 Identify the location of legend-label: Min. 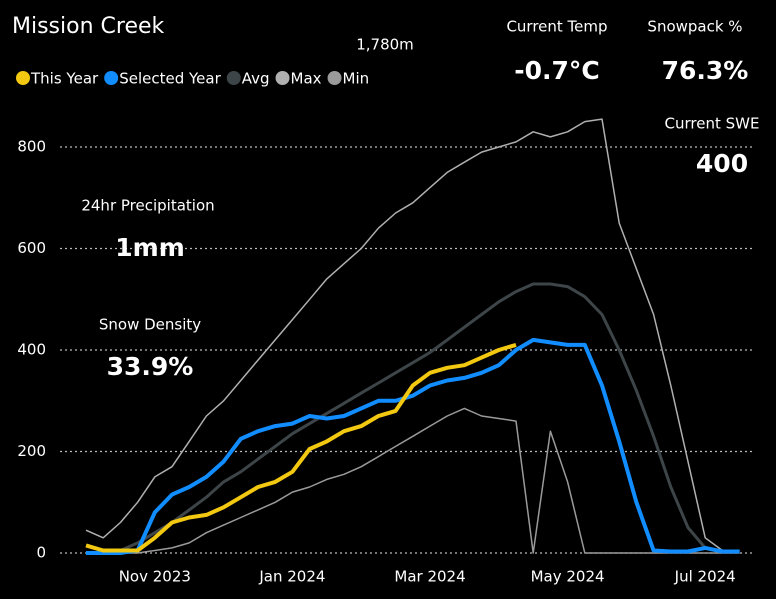
(356, 79).